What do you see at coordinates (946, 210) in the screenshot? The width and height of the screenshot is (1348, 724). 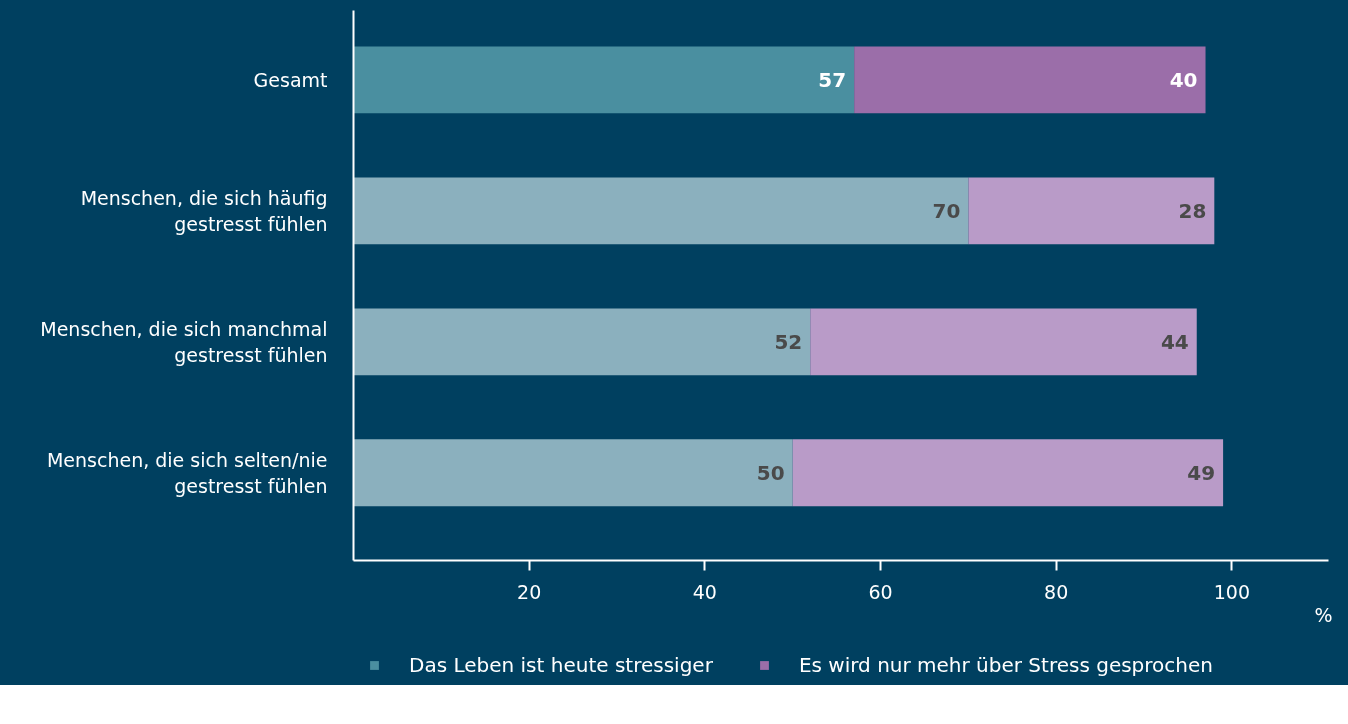 I see `data-label: 70` at bounding box center [946, 210].